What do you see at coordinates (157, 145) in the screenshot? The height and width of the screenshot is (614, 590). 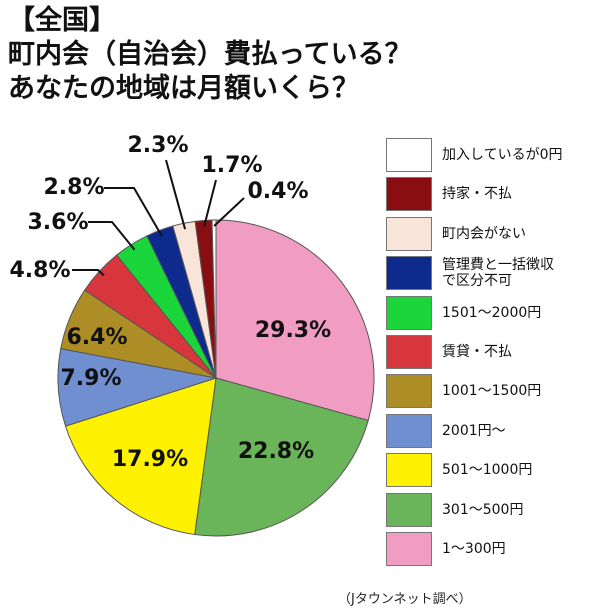 I see `slice-label-9: 2.3%` at bounding box center [157, 145].